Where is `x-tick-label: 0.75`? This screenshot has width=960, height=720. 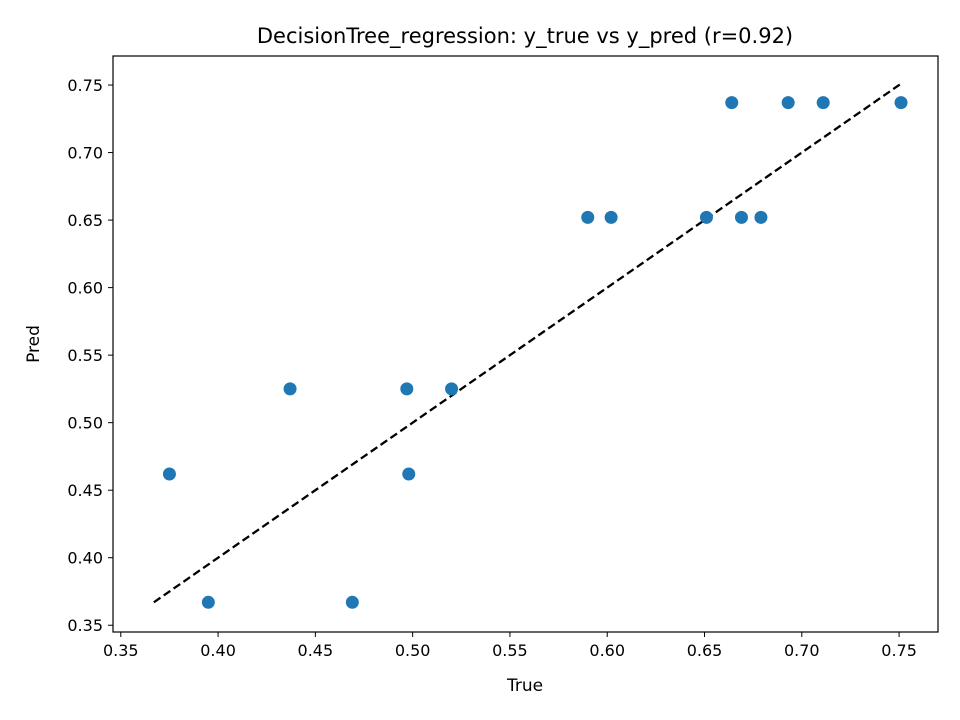
x-tick-label: 0.75 is located at coordinates (899, 650).